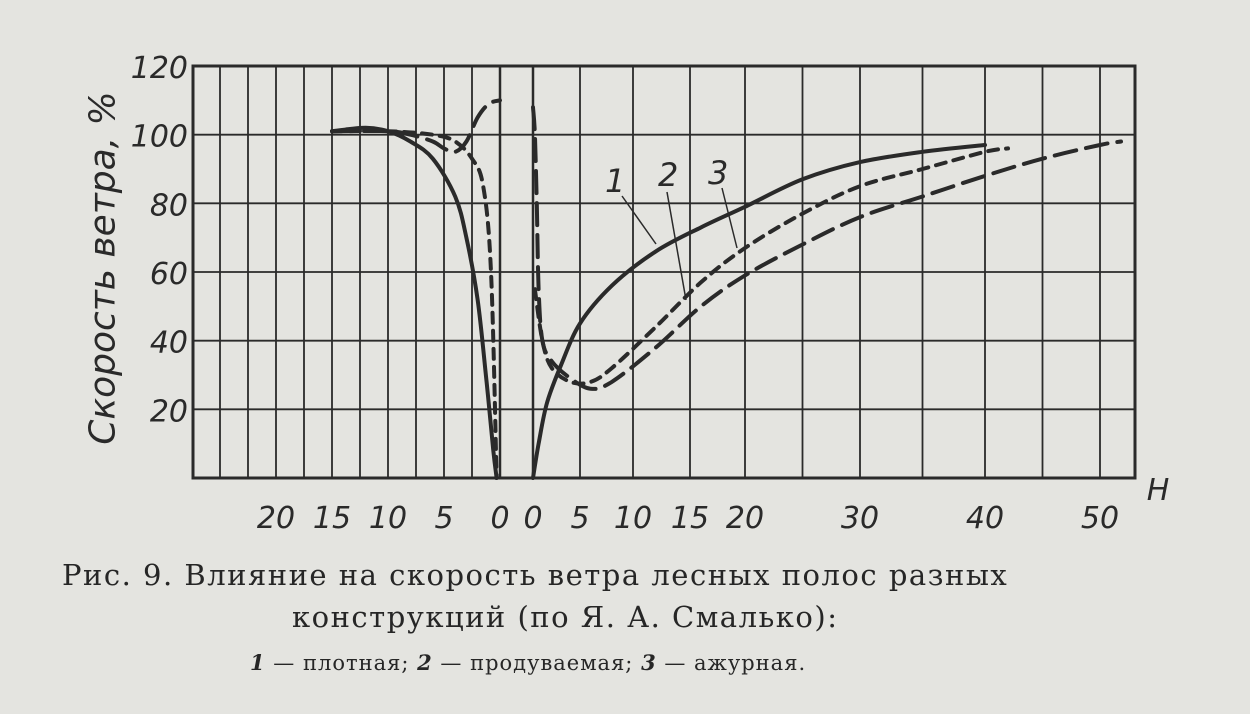 This screenshot has width=1250, height=714. I want to click on y-tick-label: 100, so click(159, 137).